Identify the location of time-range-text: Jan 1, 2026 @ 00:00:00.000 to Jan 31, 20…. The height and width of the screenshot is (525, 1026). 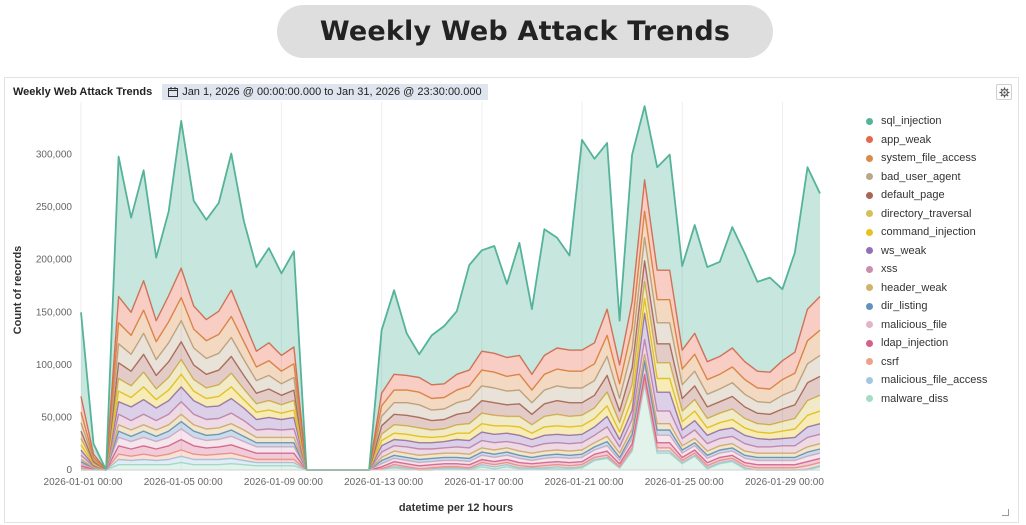
(332, 92).